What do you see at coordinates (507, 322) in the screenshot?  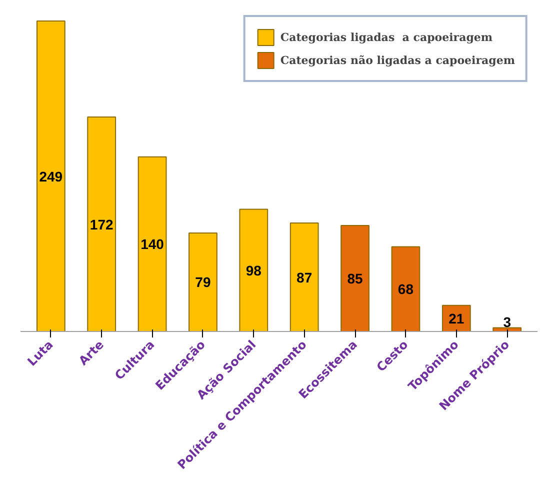 I see `data-label: 3` at bounding box center [507, 322].